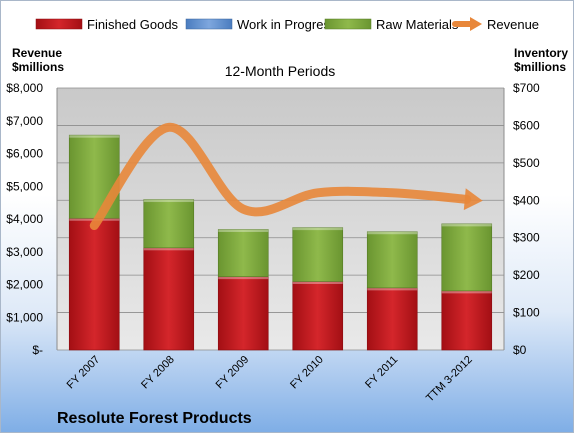  What do you see at coordinates (526, 275) in the screenshot?
I see `right-tick-label: $200` at bounding box center [526, 275].